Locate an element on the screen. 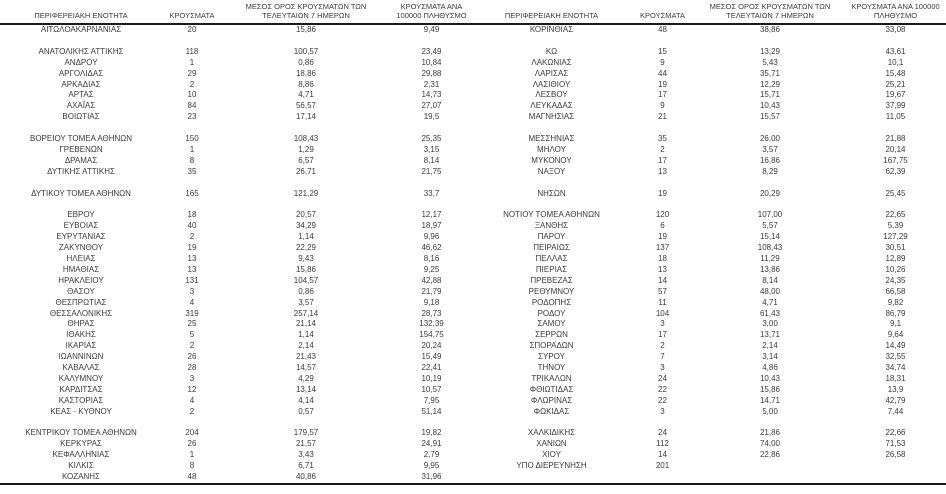 The height and width of the screenshot is (494, 946). per100k-cell: 15,49 is located at coordinates (431, 357).